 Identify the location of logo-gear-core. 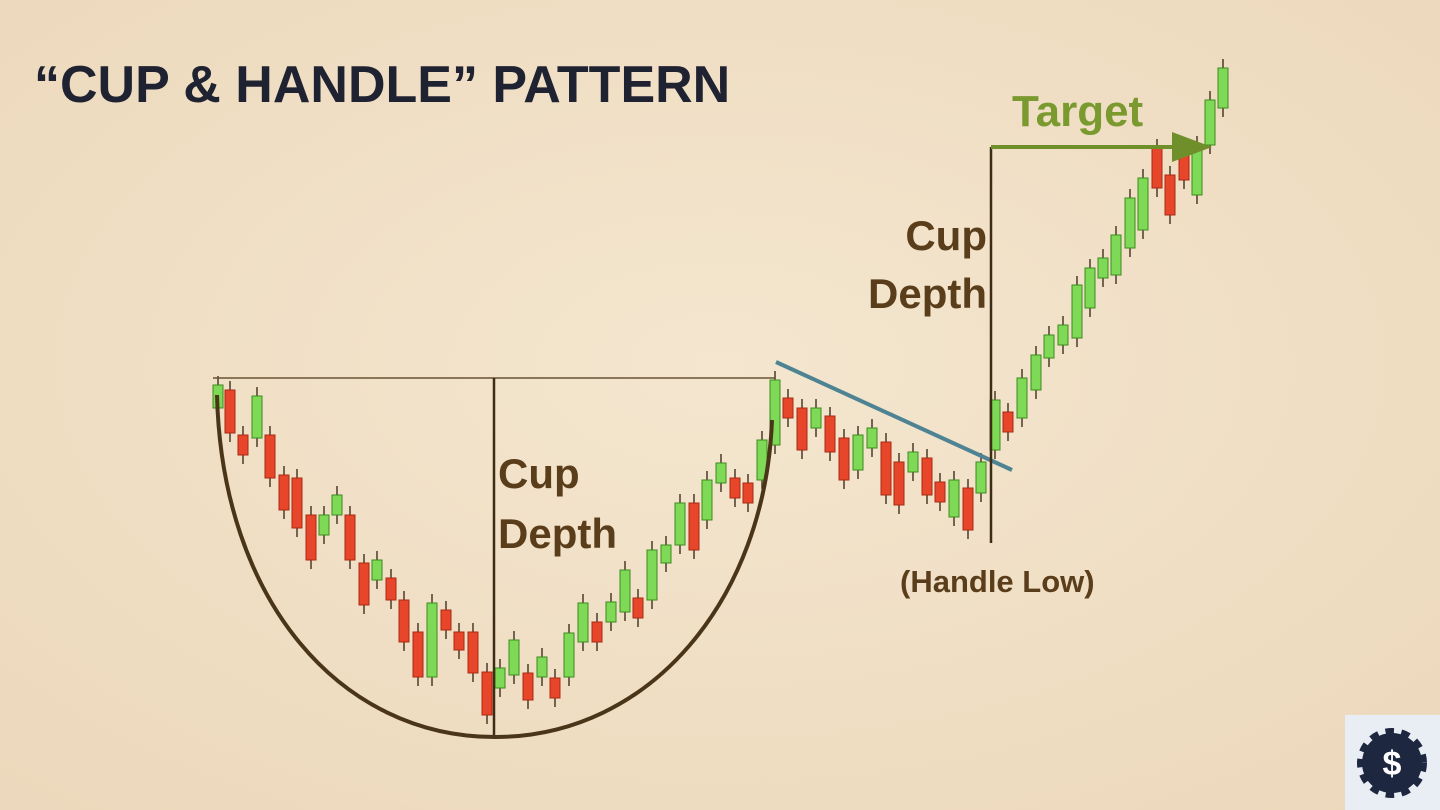
(1392, 763).